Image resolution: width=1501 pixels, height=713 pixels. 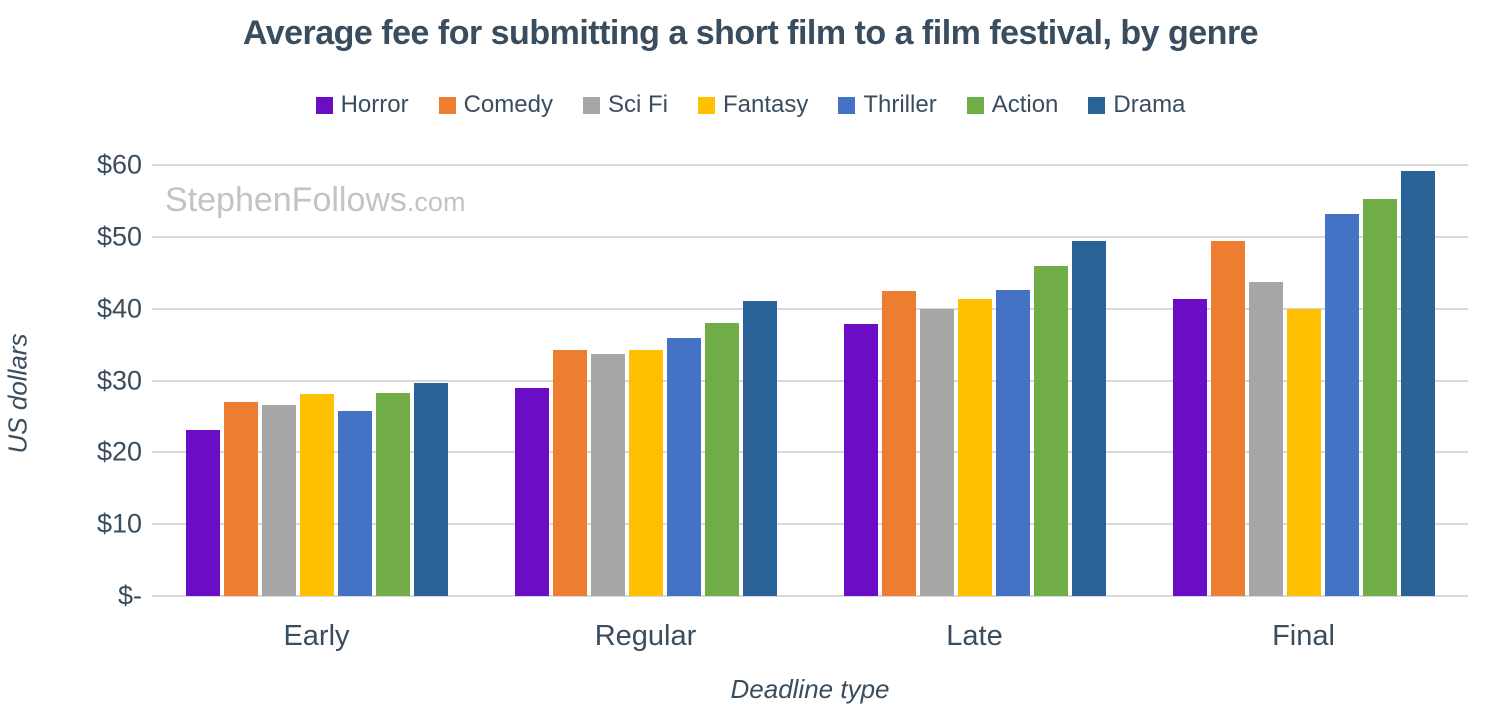 What do you see at coordinates (202, 513) in the screenshot?
I see `bar-horror-early` at bounding box center [202, 513].